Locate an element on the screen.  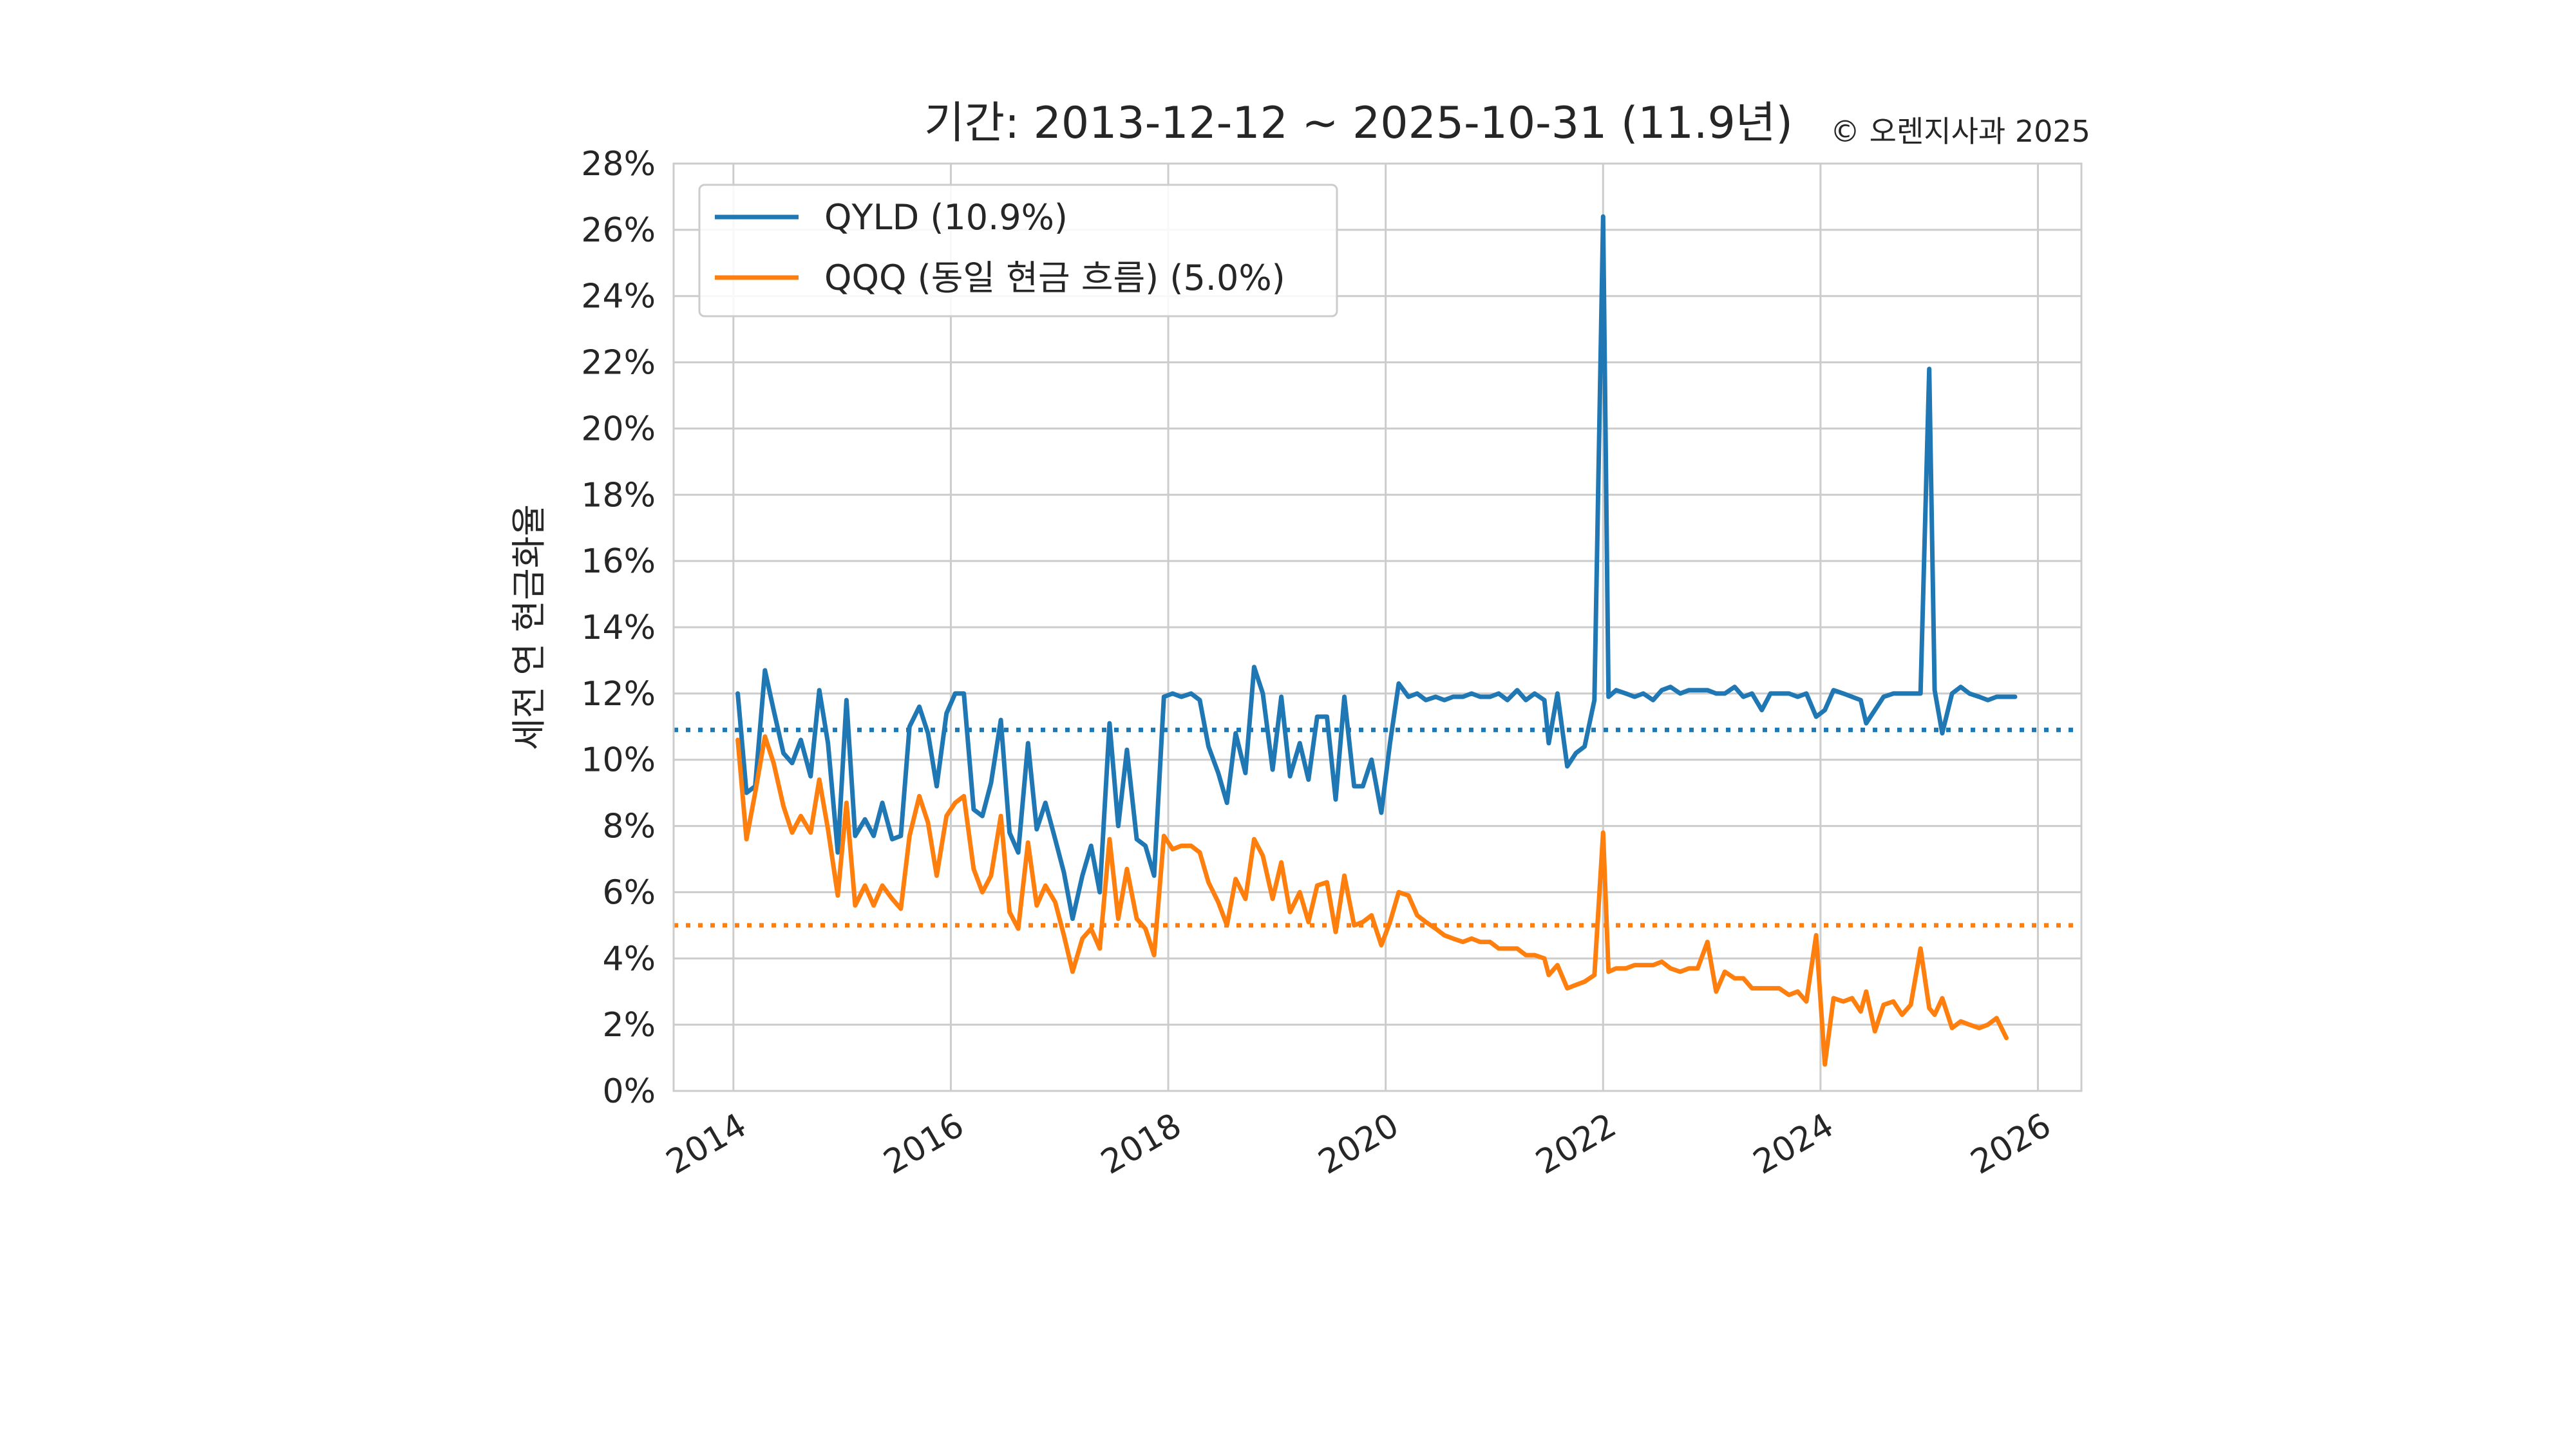
copyright-text: © 오렌지사과 2025 is located at coordinates (1960, 131).